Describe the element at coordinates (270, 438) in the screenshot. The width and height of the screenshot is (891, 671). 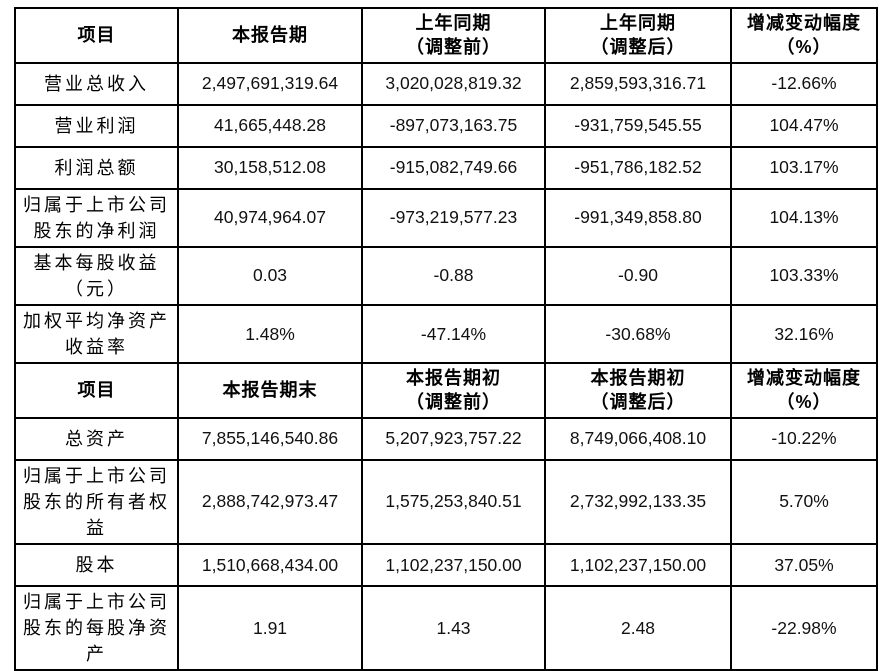
I see `value-period-end: 7,855,146,540.86` at that location.